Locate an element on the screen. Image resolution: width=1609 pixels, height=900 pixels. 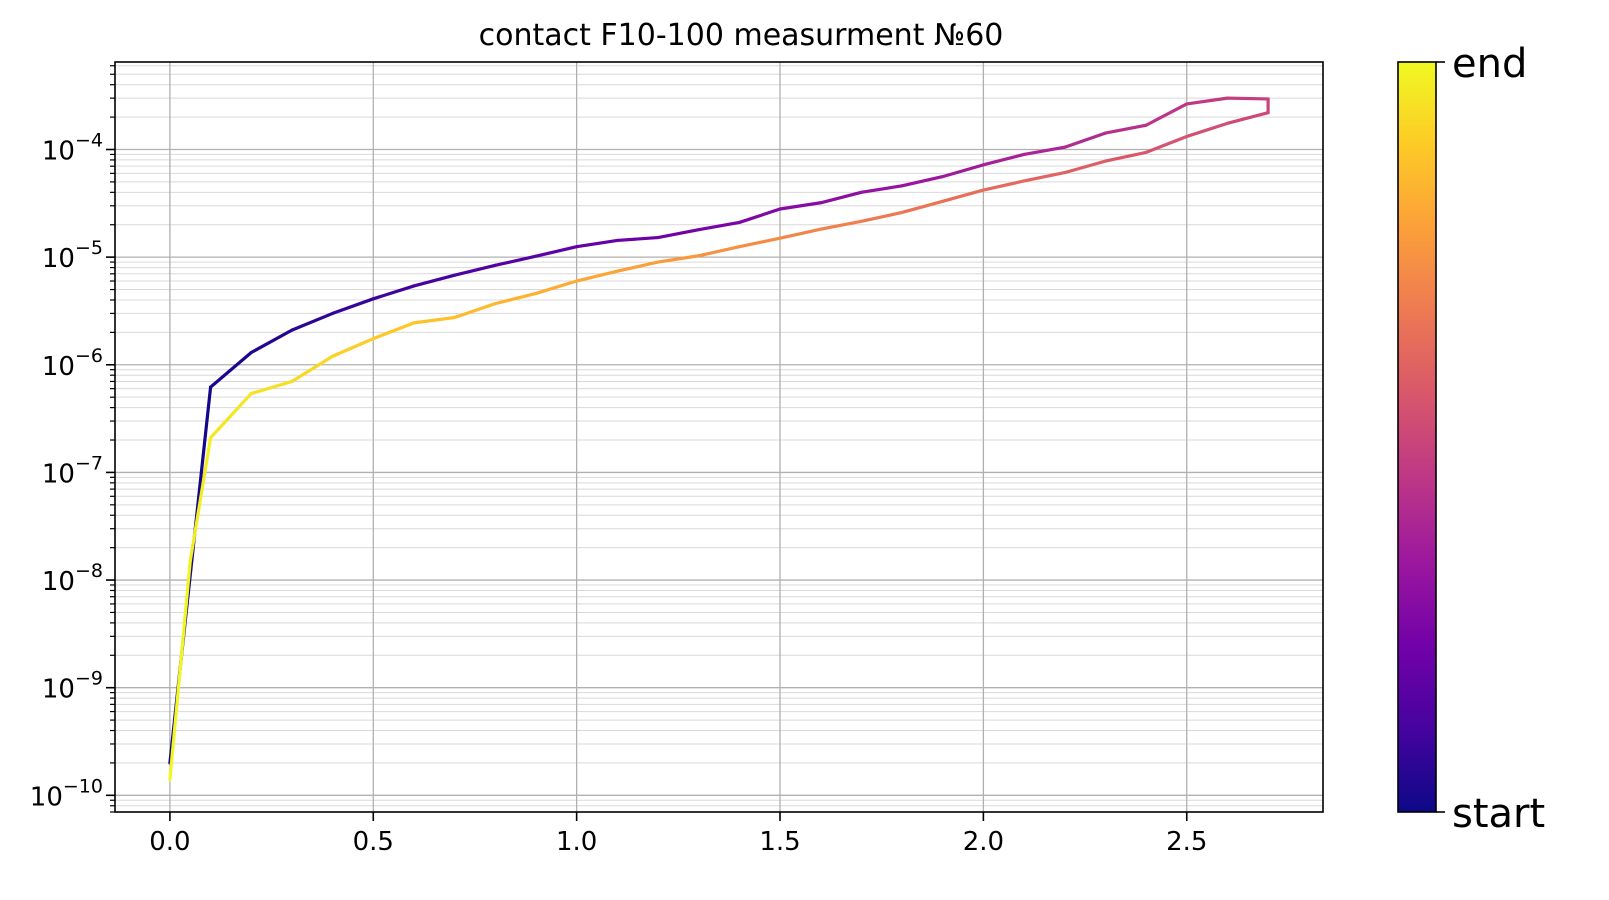
x-tick-label: 2.0 is located at coordinates (983, 842).